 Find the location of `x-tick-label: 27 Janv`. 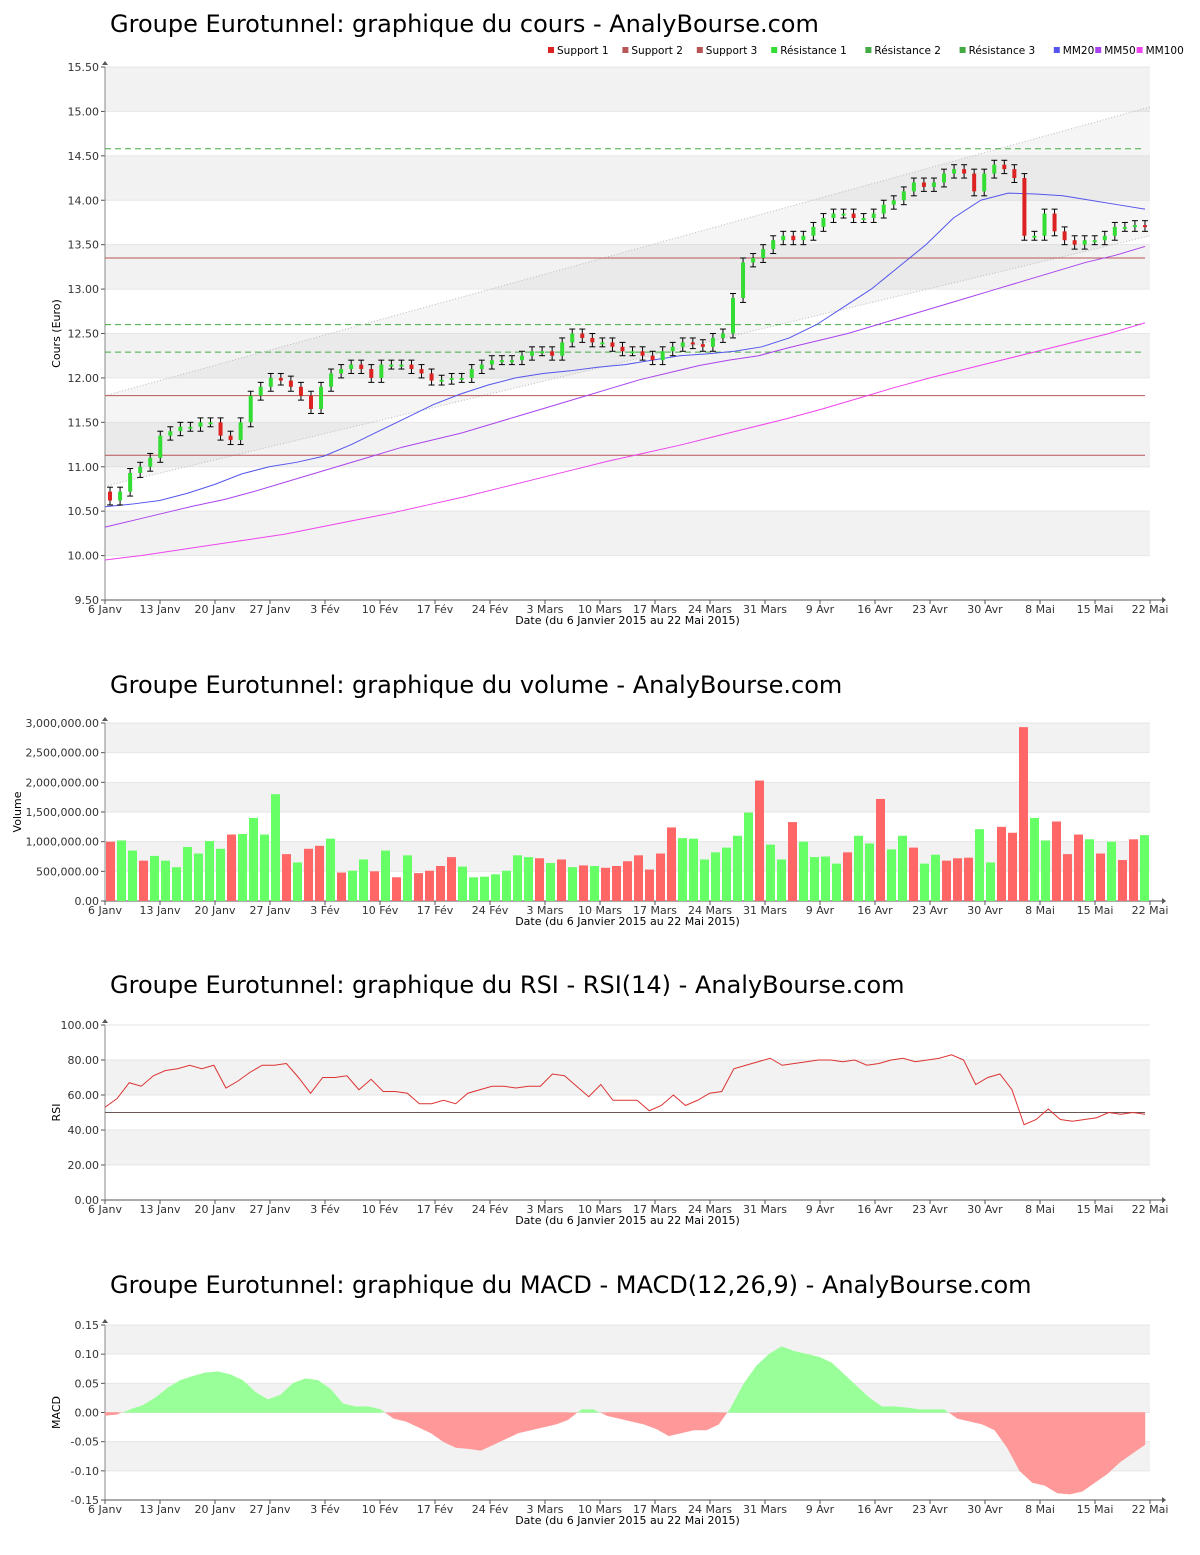

x-tick-label: 27 Janv is located at coordinates (270, 910).